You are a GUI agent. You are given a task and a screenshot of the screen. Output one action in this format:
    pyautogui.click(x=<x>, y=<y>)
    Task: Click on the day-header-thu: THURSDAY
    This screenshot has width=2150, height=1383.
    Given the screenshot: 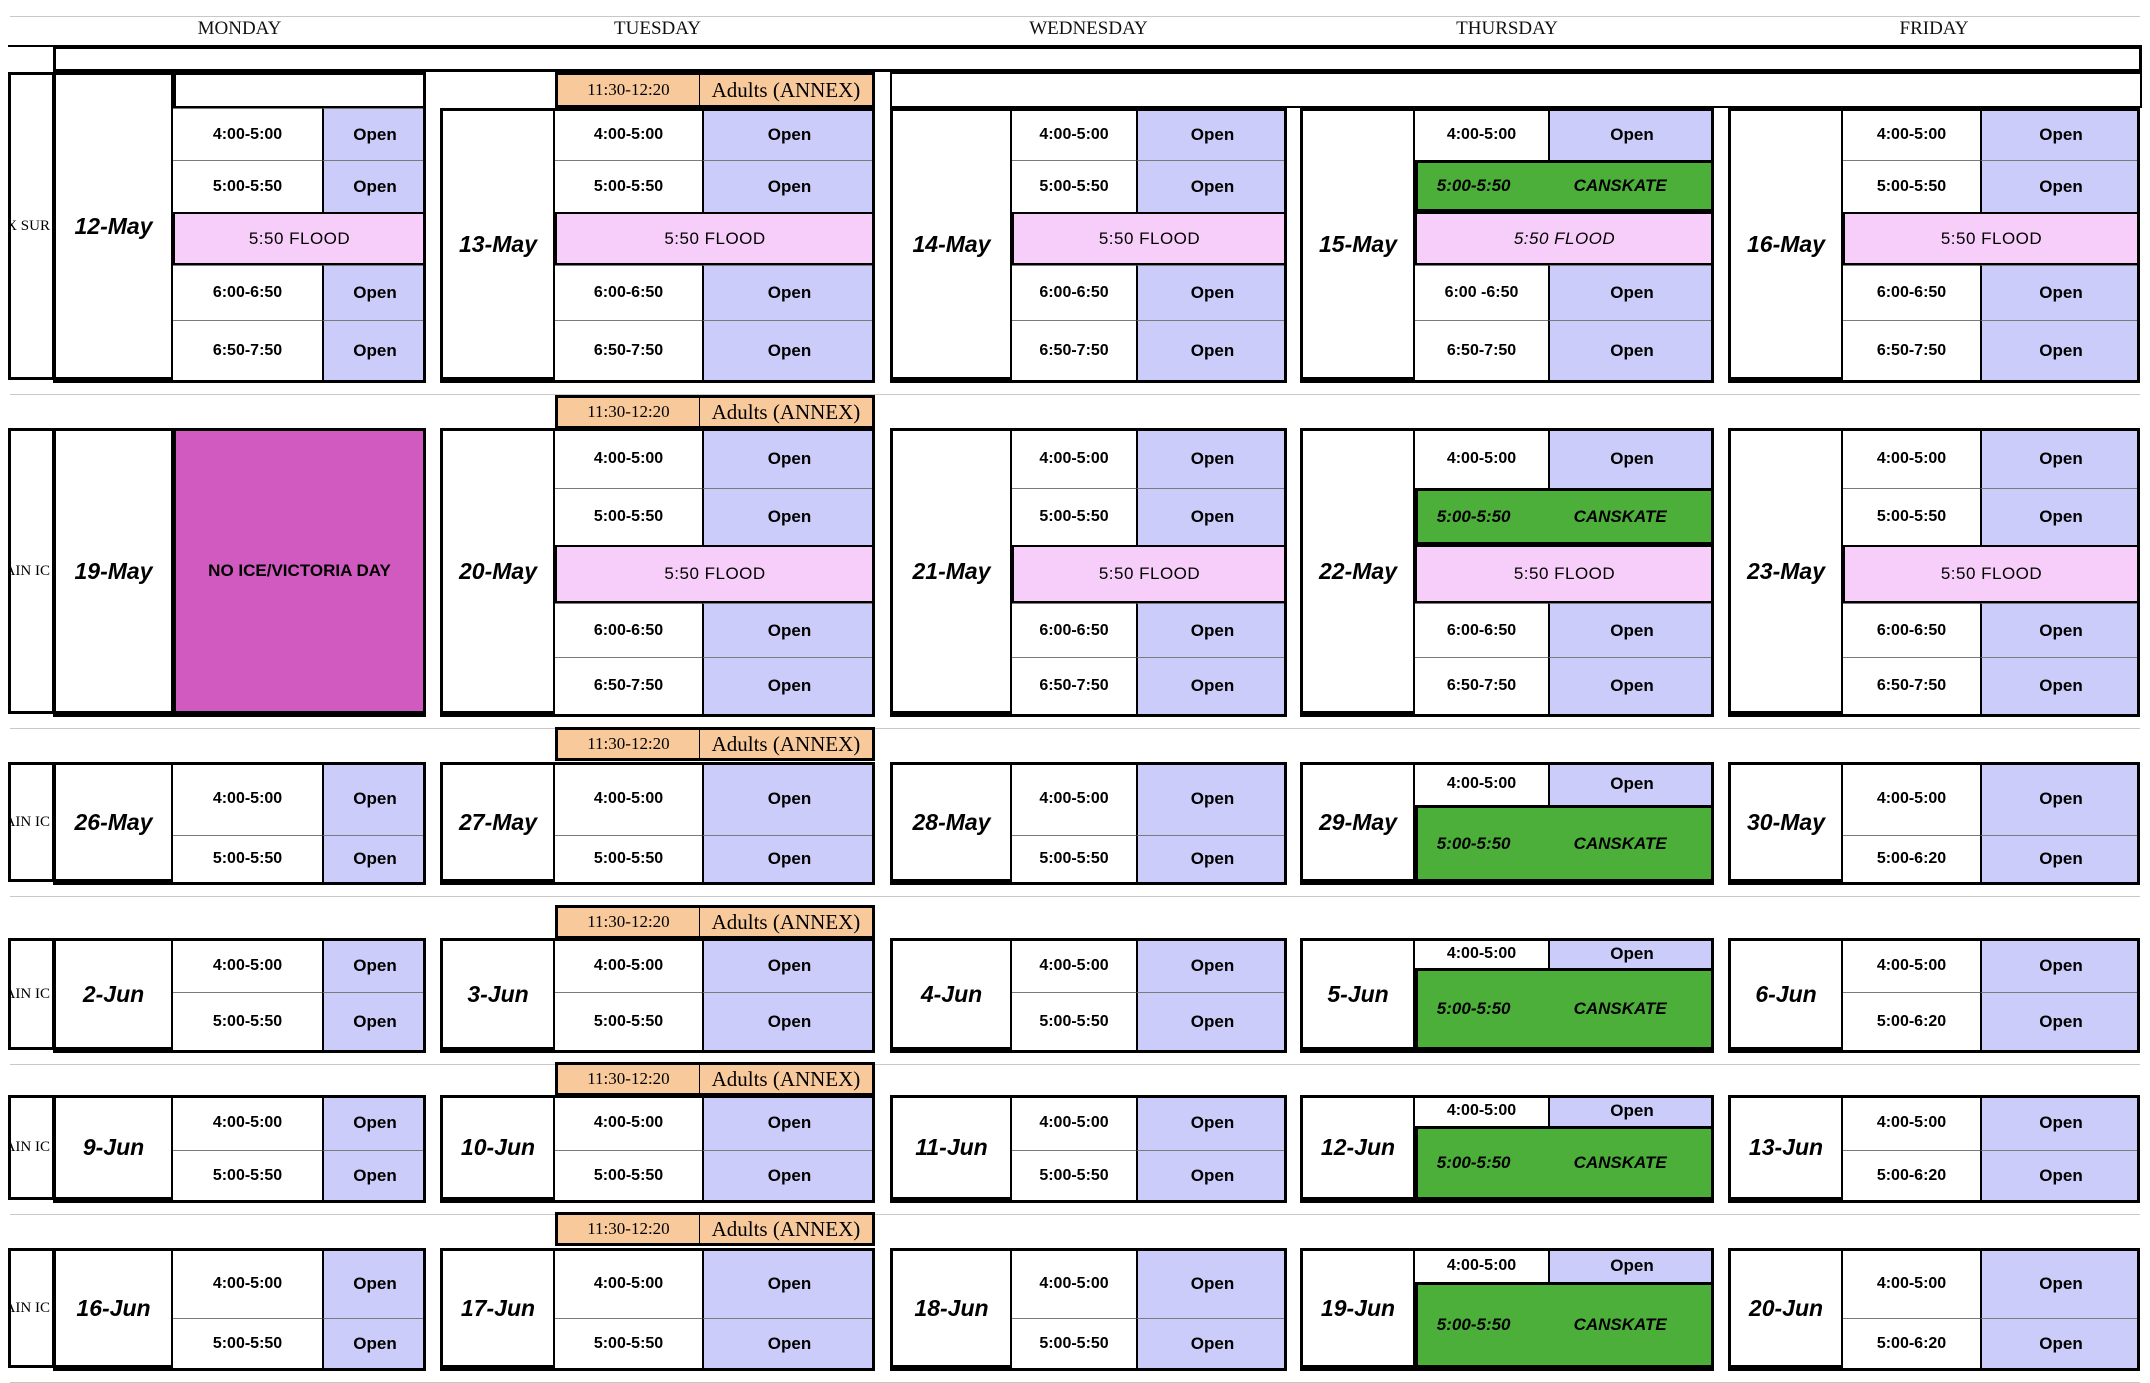 What is the action you would take?
    pyautogui.click(x=1507, y=28)
    